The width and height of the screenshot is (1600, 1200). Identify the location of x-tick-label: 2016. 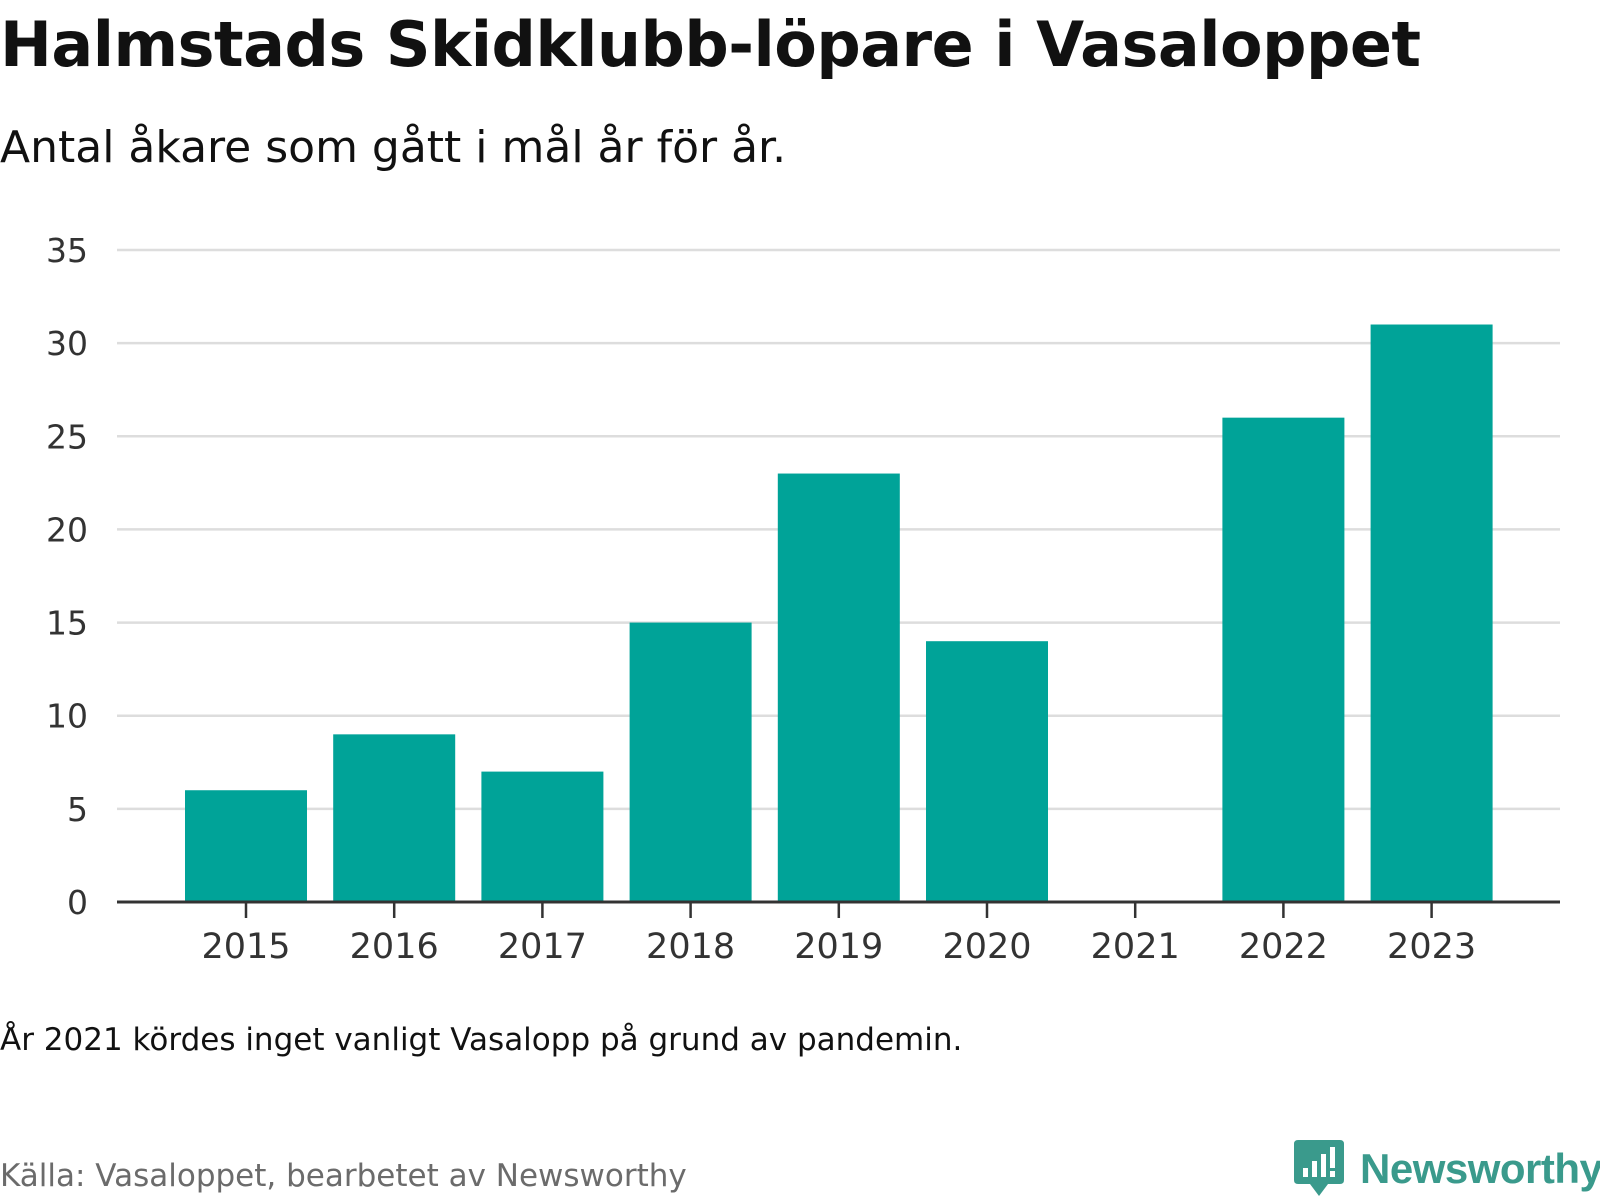
(394, 947).